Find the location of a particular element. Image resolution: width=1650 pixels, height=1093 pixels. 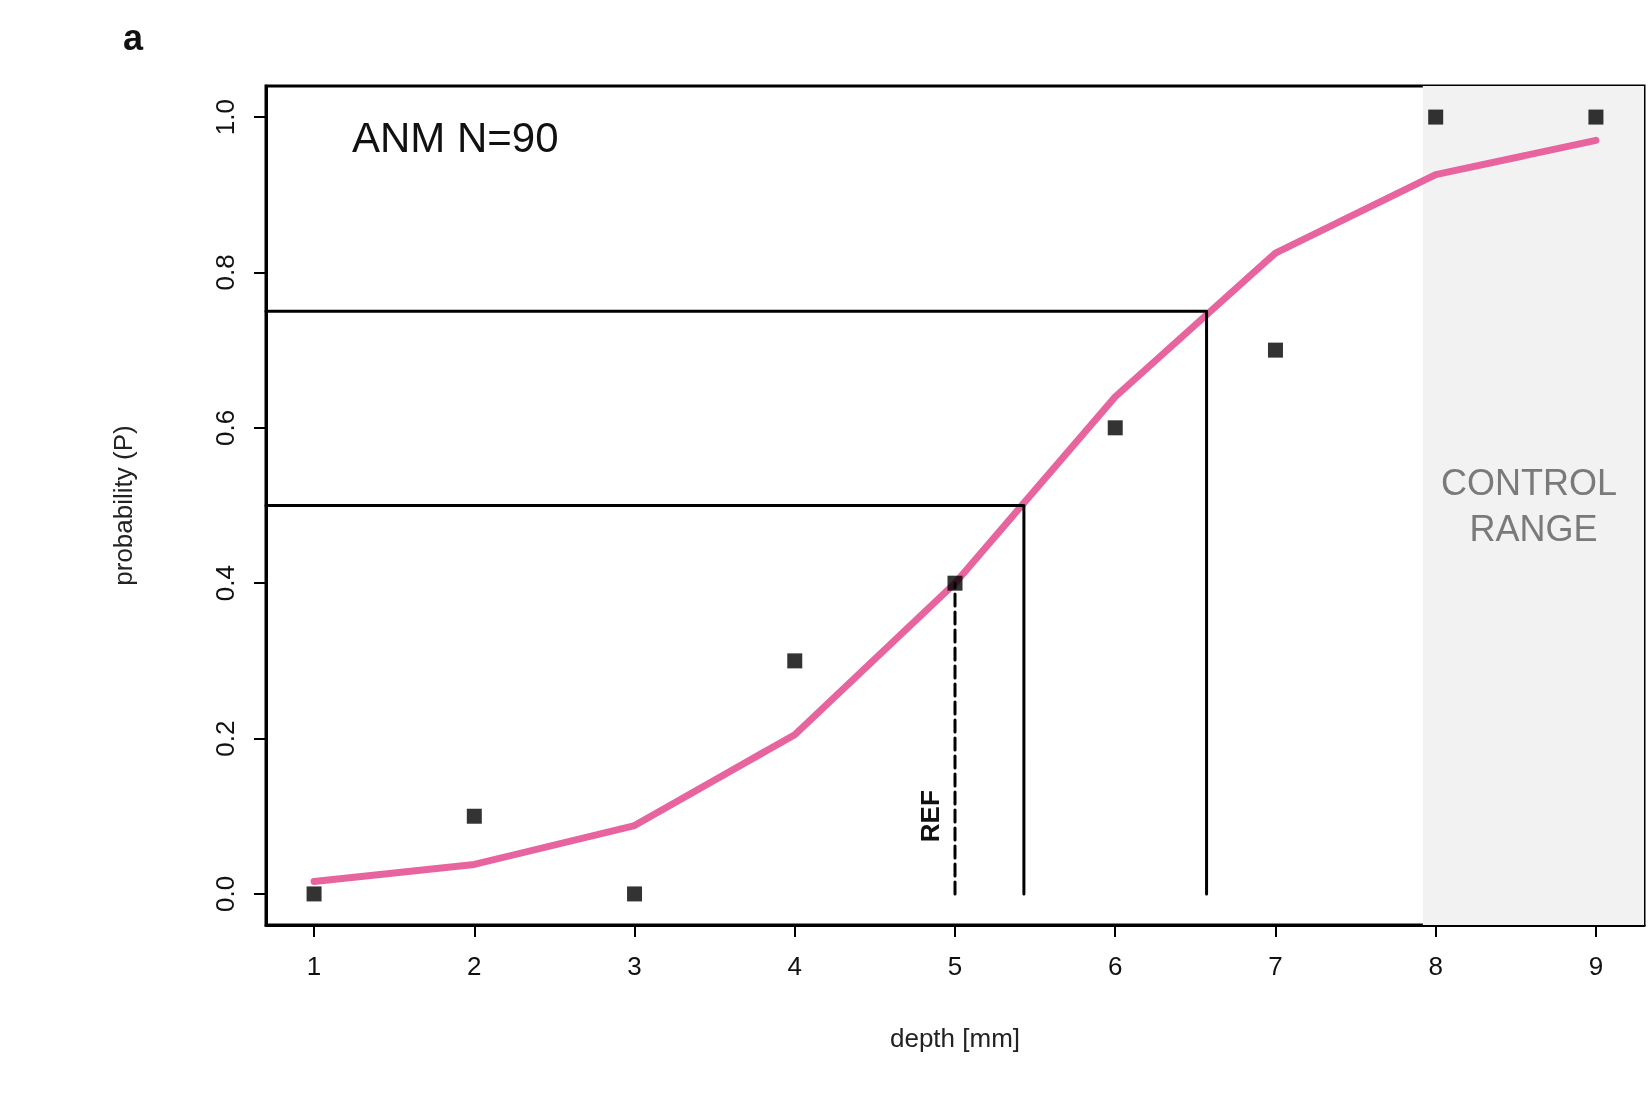

x-tick-label: 7 is located at coordinates (1275, 966).